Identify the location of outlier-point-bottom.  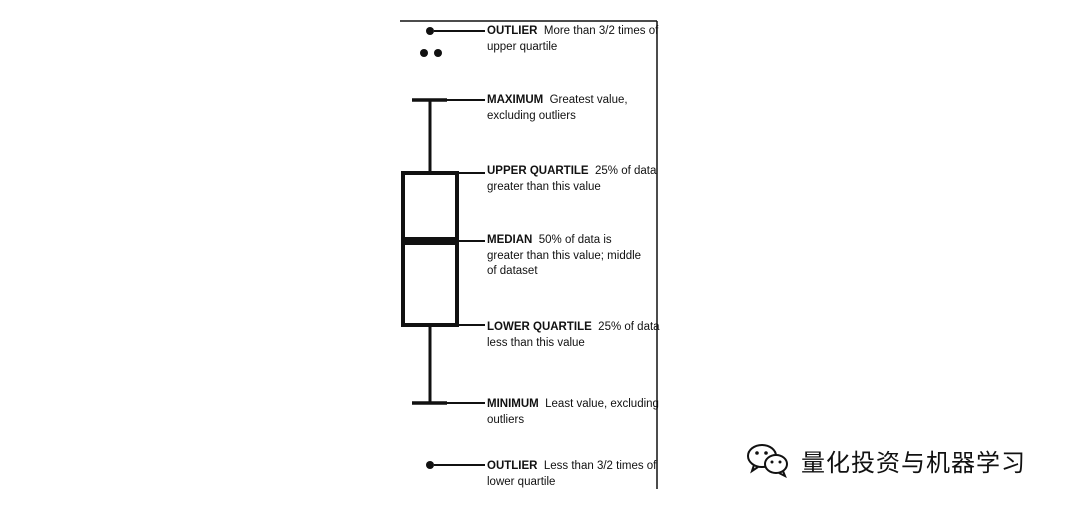
(430, 465).